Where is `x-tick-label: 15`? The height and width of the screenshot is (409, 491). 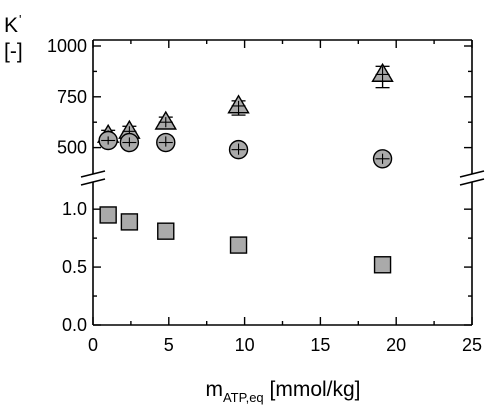 x-tick-label: 15 is located at coordinates (320, 345).